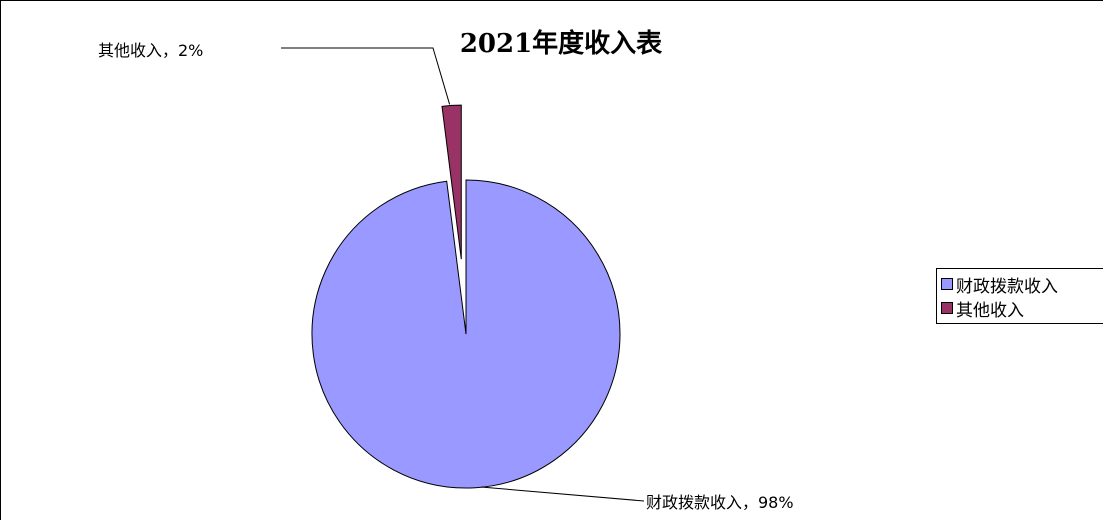 This screenshot has height=521, width=1103. What do you see at coordinates (1007, 286) in the screenshot?
I see `legend-label-fiscal: 财政拨款收入` at bounding box center [1007, 286].